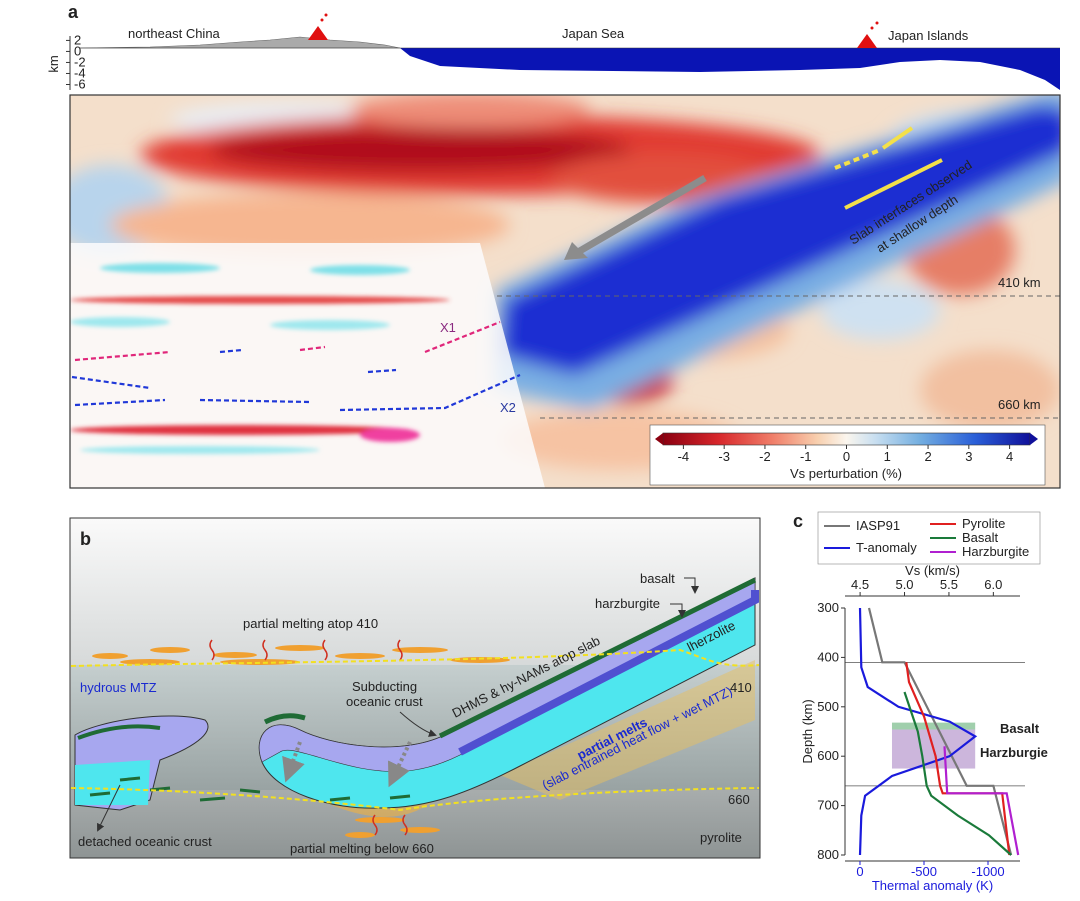 This screenshot has width=1080, height=901. I want to click on y-tick-label: 800, so click(828, 854).